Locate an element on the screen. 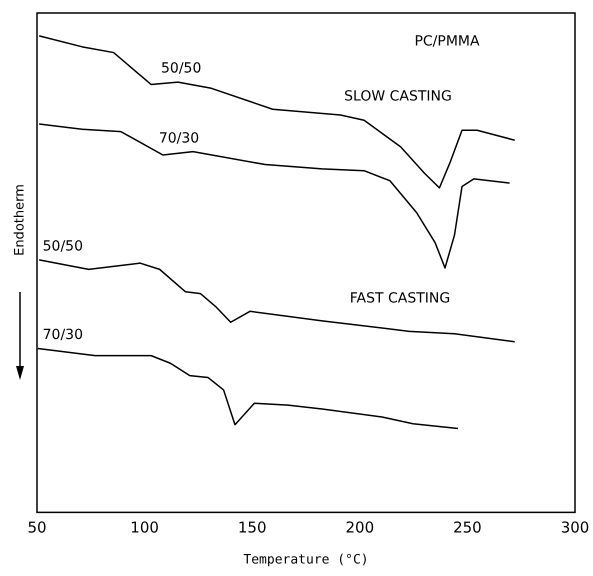 This screenshot has width=593, height=576. x-tick-label: 150 is located at coordinates (252, 527).